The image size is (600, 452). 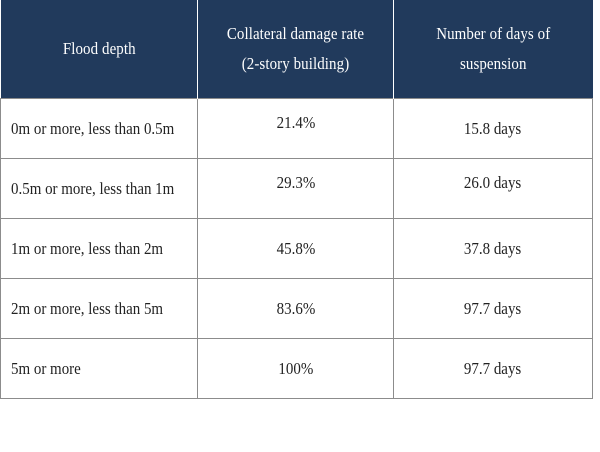 I want to click on cell-flood-depth: 2m or more, less than 5m, so click(x=99, y=308).